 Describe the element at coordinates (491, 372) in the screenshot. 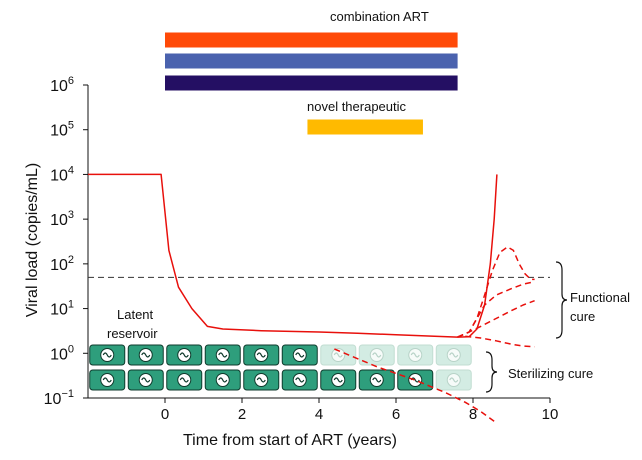

I see `sterilizing-cure-brace` at that location.